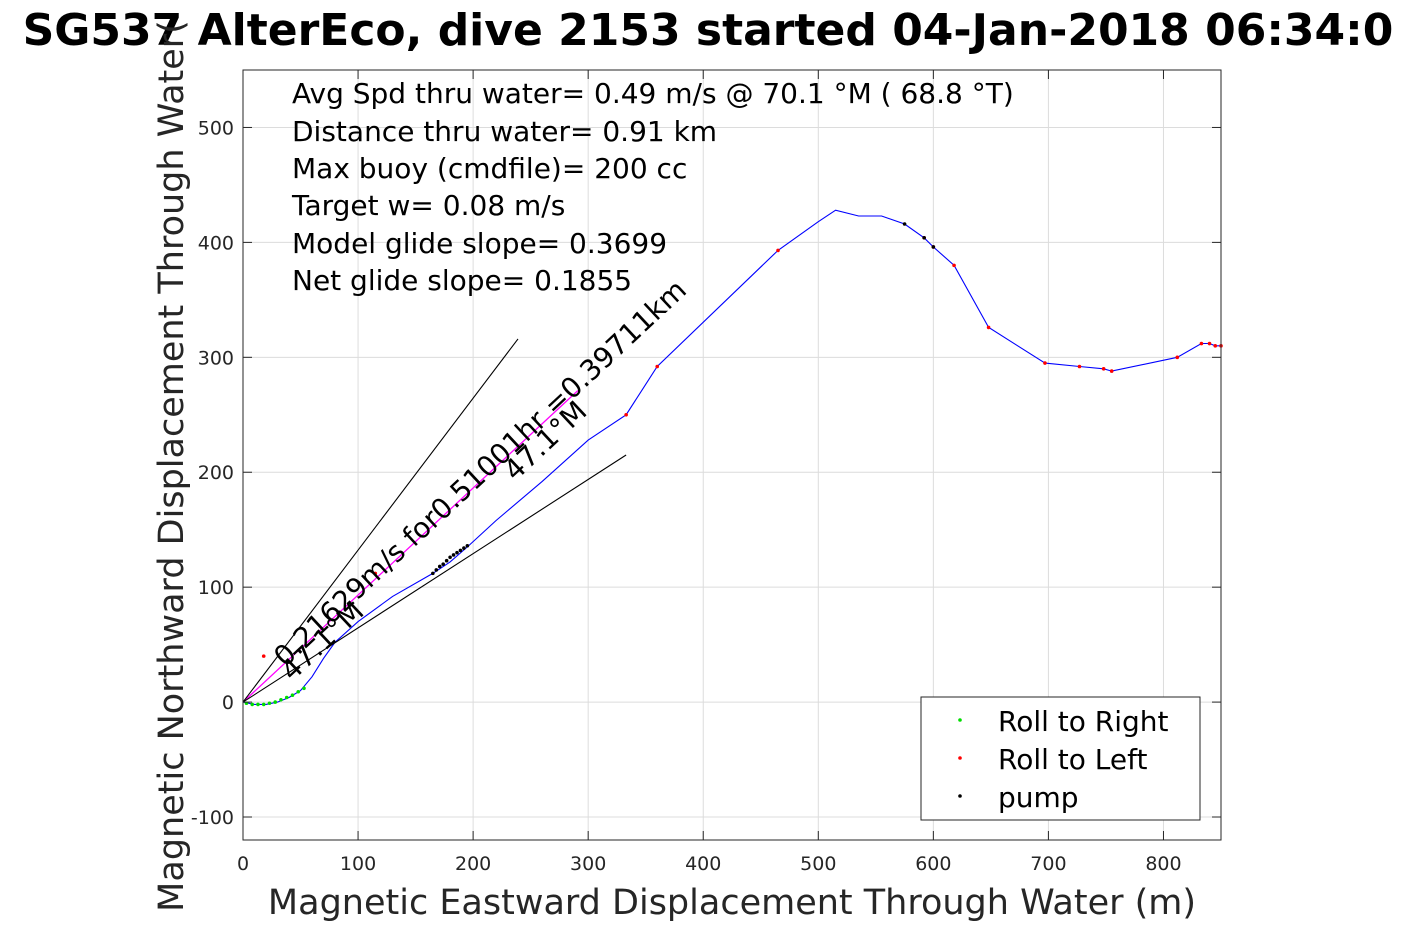 This screenshot has width=1417, height=945. I want to click on y-tick-label: -100, so click(212, 818).